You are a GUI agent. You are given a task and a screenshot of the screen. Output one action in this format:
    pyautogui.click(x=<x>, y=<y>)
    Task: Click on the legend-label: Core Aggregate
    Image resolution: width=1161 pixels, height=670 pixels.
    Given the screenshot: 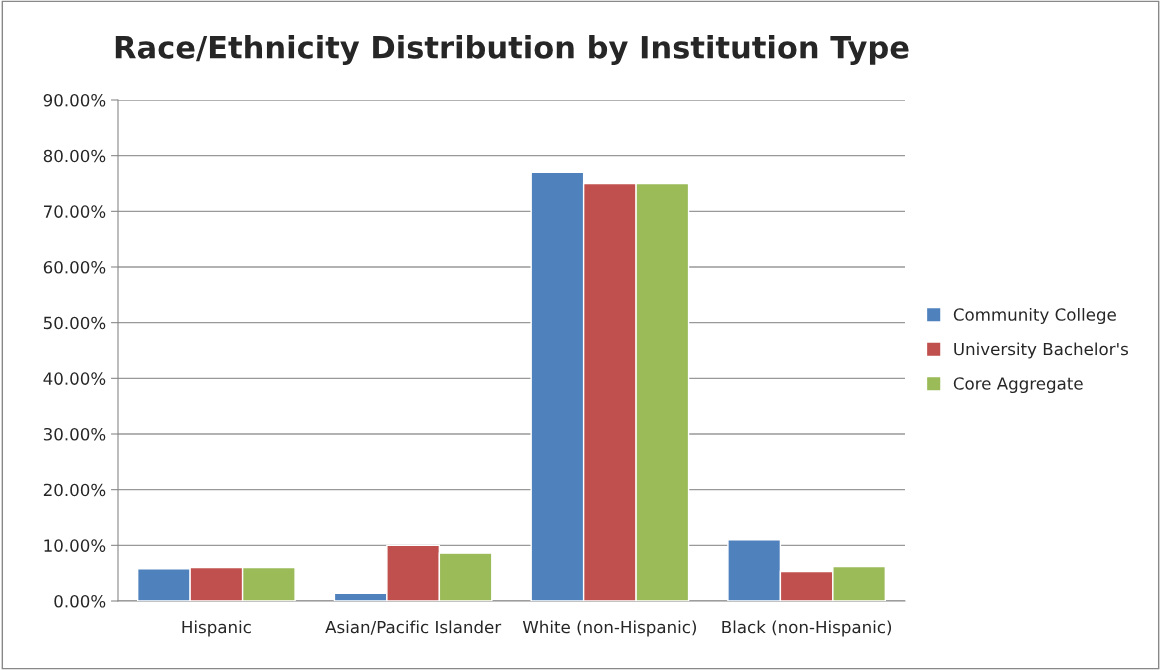 What is the action you would take?
    pyautogui.click(x=1018, y=385)
    